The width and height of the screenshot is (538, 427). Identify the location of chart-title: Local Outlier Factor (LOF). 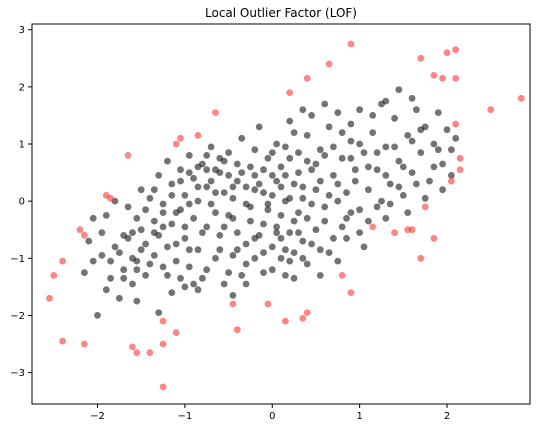
(281, 13).